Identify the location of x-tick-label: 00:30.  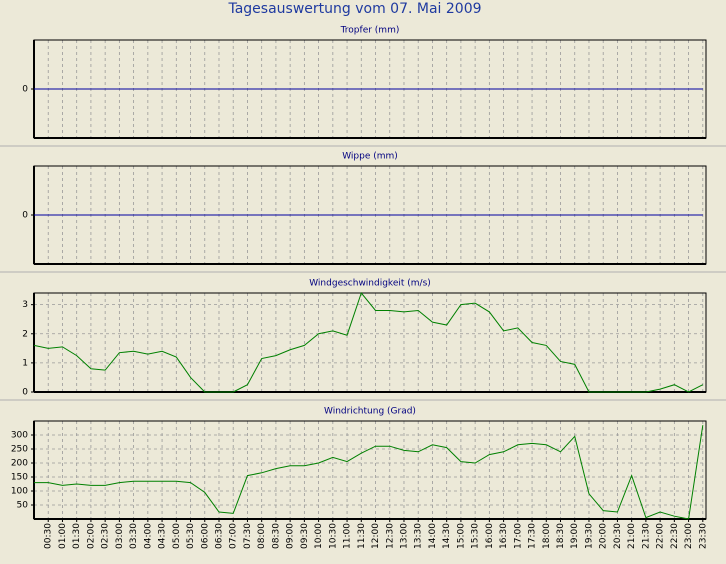
(49, 536).